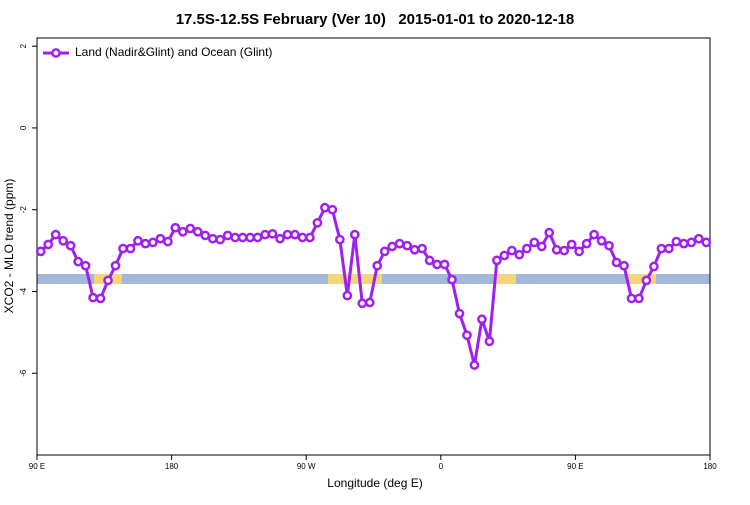 Image resolution: width=750 pixels, height=505 pixels. I want to click on x-axis-label: Longitude (deg E), so click(374, 483).